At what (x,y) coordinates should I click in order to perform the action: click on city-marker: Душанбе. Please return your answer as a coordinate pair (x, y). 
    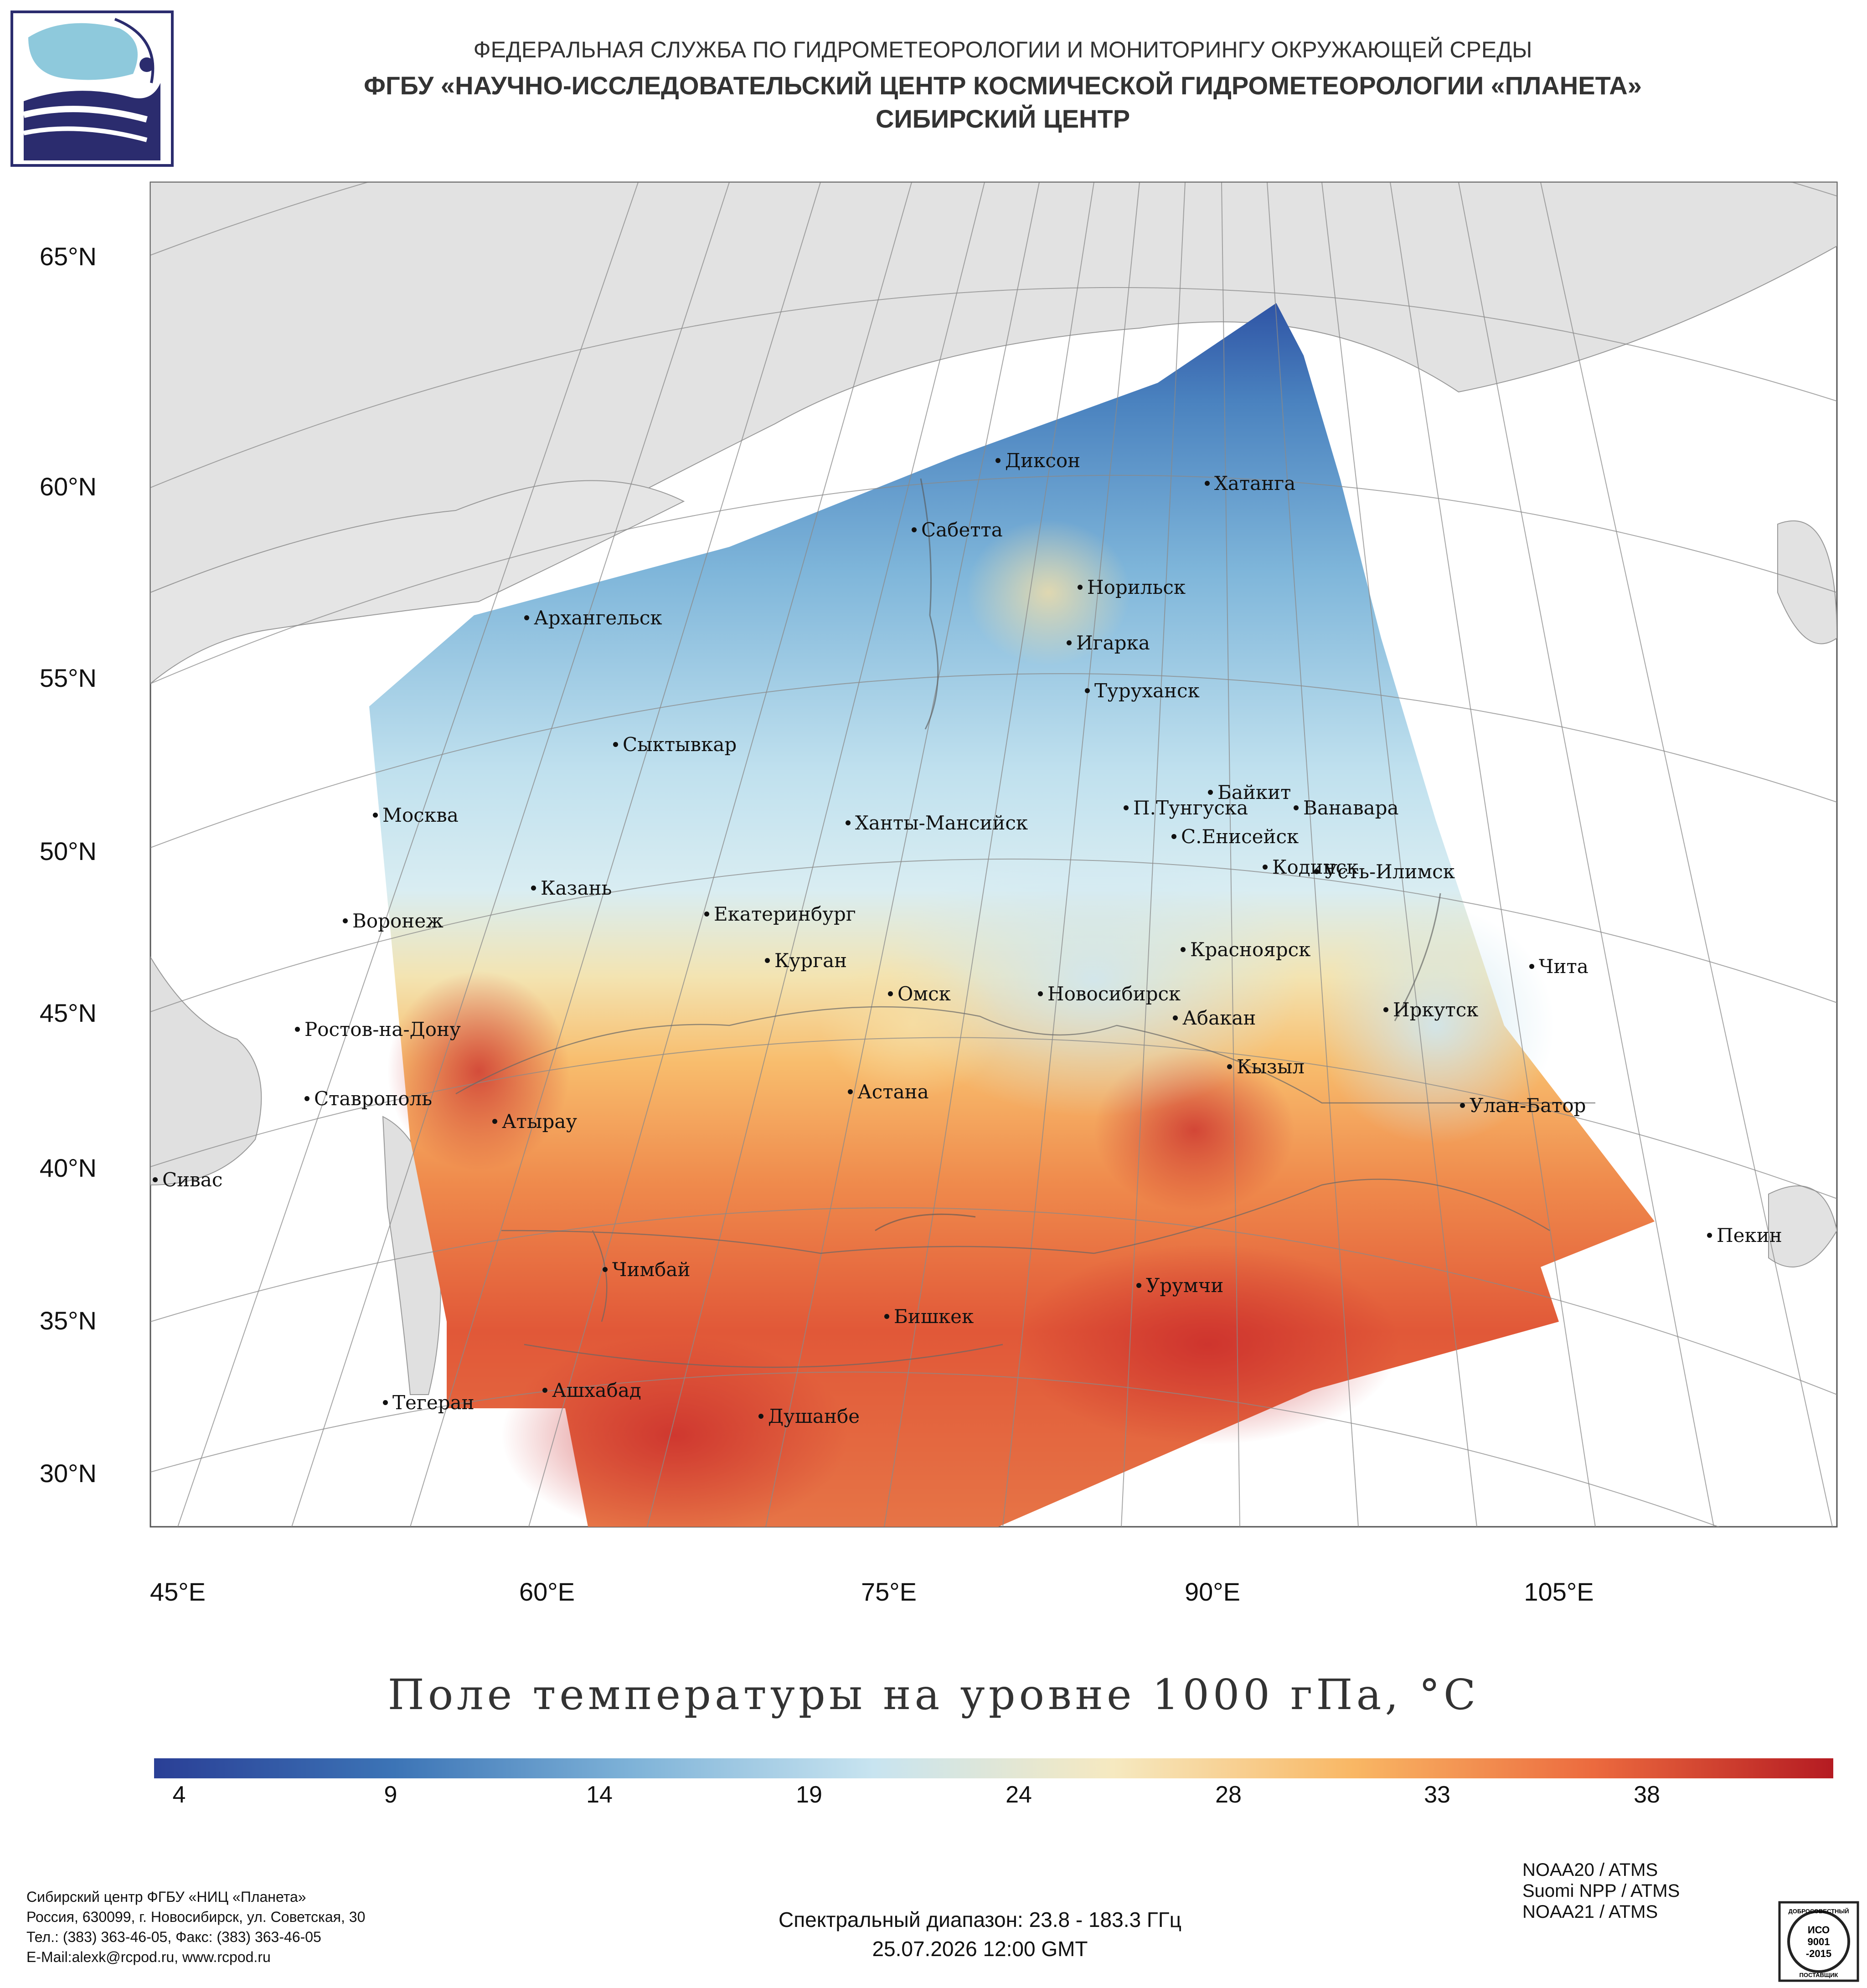
    Looking at the image, I should click on (809, 1417).